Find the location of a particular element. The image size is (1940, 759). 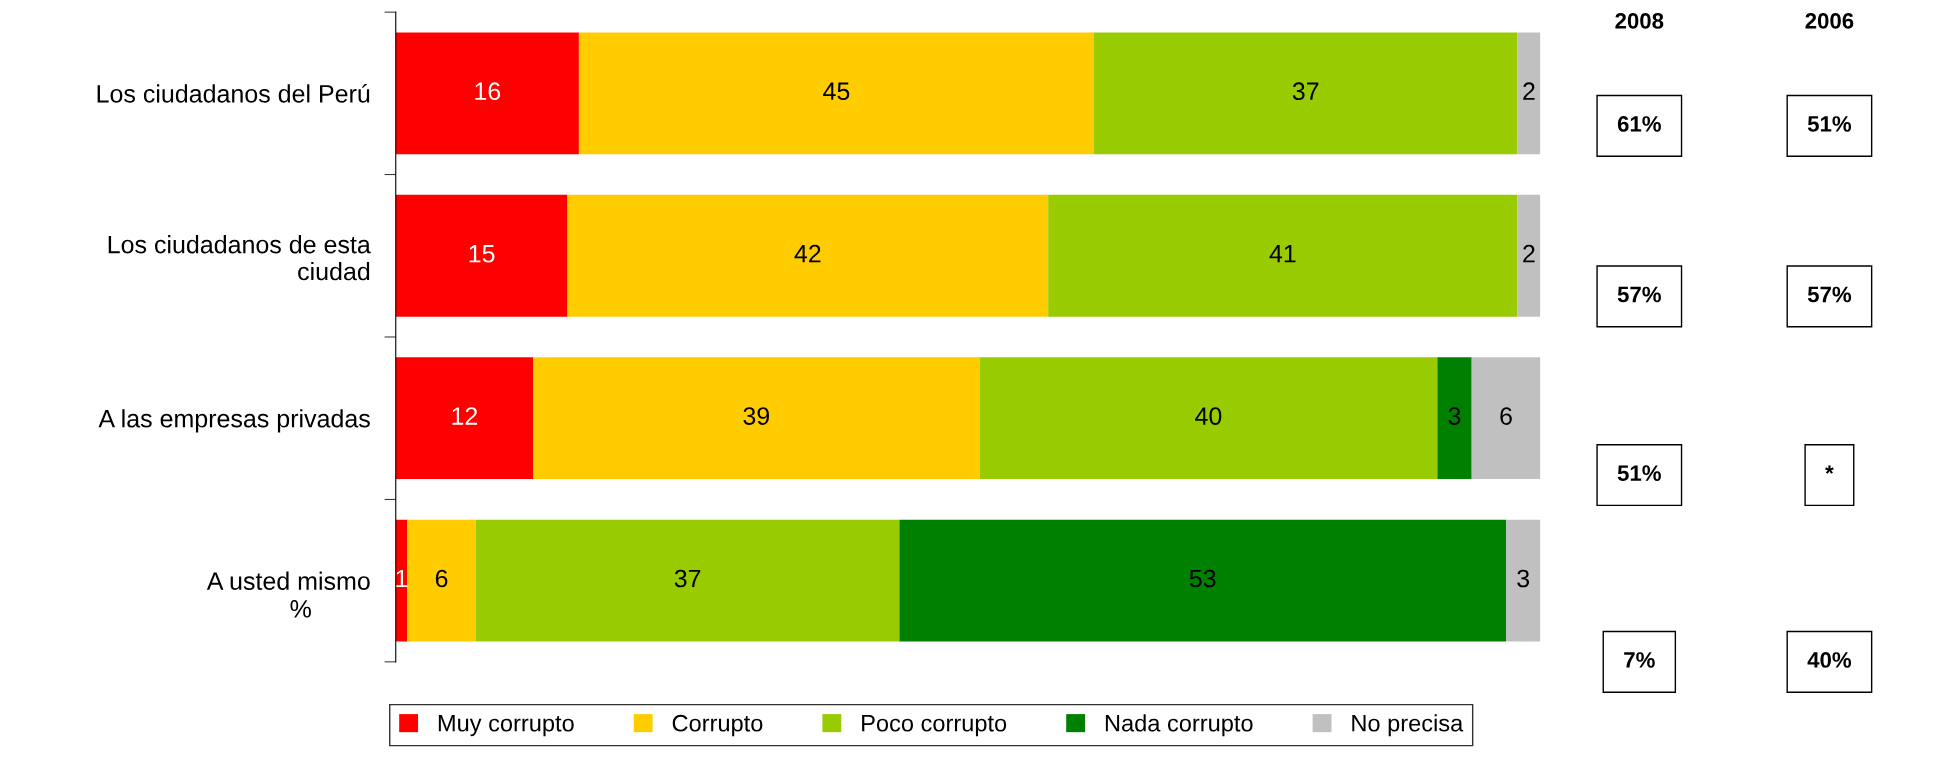

y-tick-label: Los ciudadanos de esta ciudad is located at coordinates (239, 258).